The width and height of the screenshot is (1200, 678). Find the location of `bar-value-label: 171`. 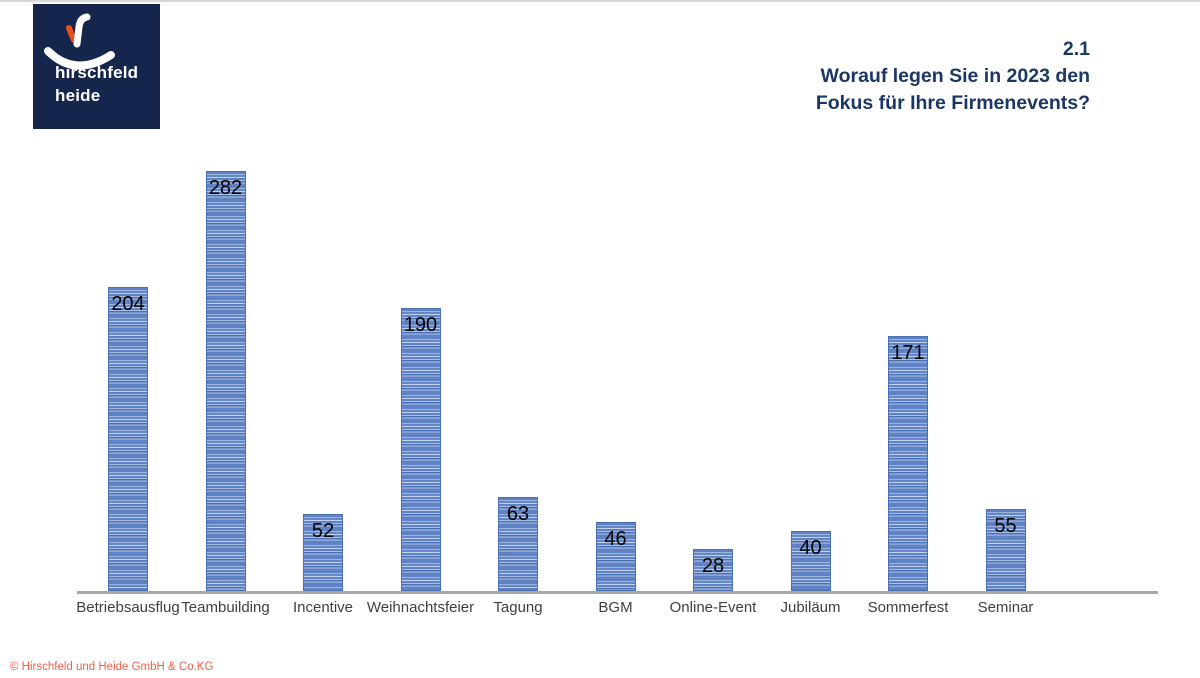

bar-value-label: 171 is located at coordinates (908, 353).